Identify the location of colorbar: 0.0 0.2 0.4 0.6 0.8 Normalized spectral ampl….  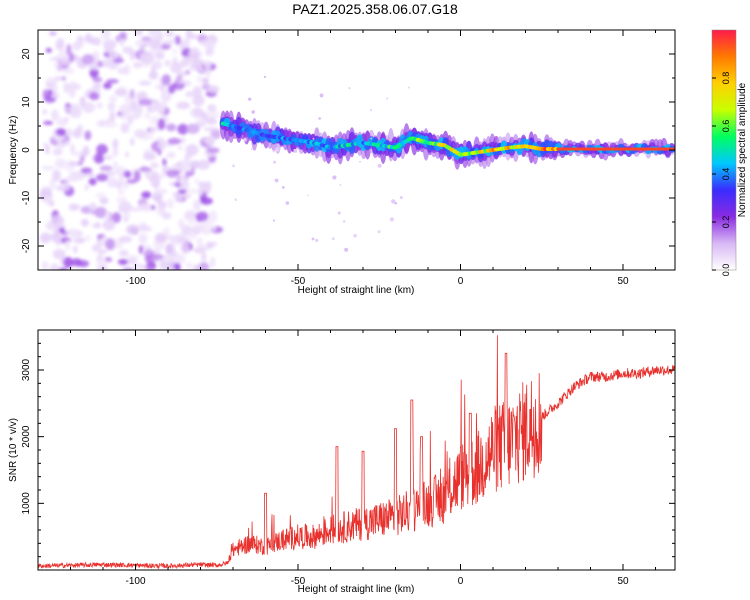
(729, 153).